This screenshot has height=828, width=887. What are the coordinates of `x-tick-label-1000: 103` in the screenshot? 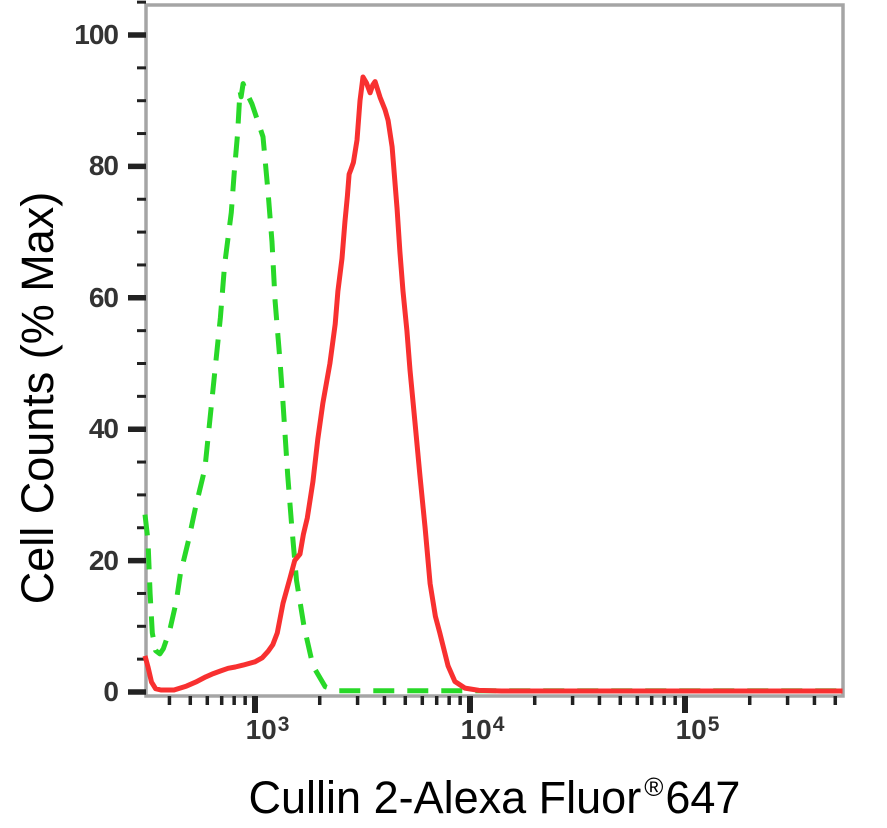 It's located at (267, 730).